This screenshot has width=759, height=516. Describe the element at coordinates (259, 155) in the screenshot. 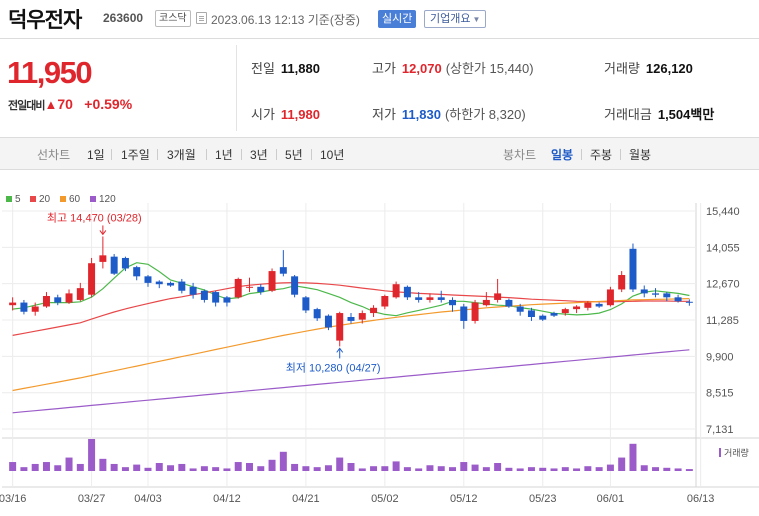

I see `tab-3y: 3년` at that location.